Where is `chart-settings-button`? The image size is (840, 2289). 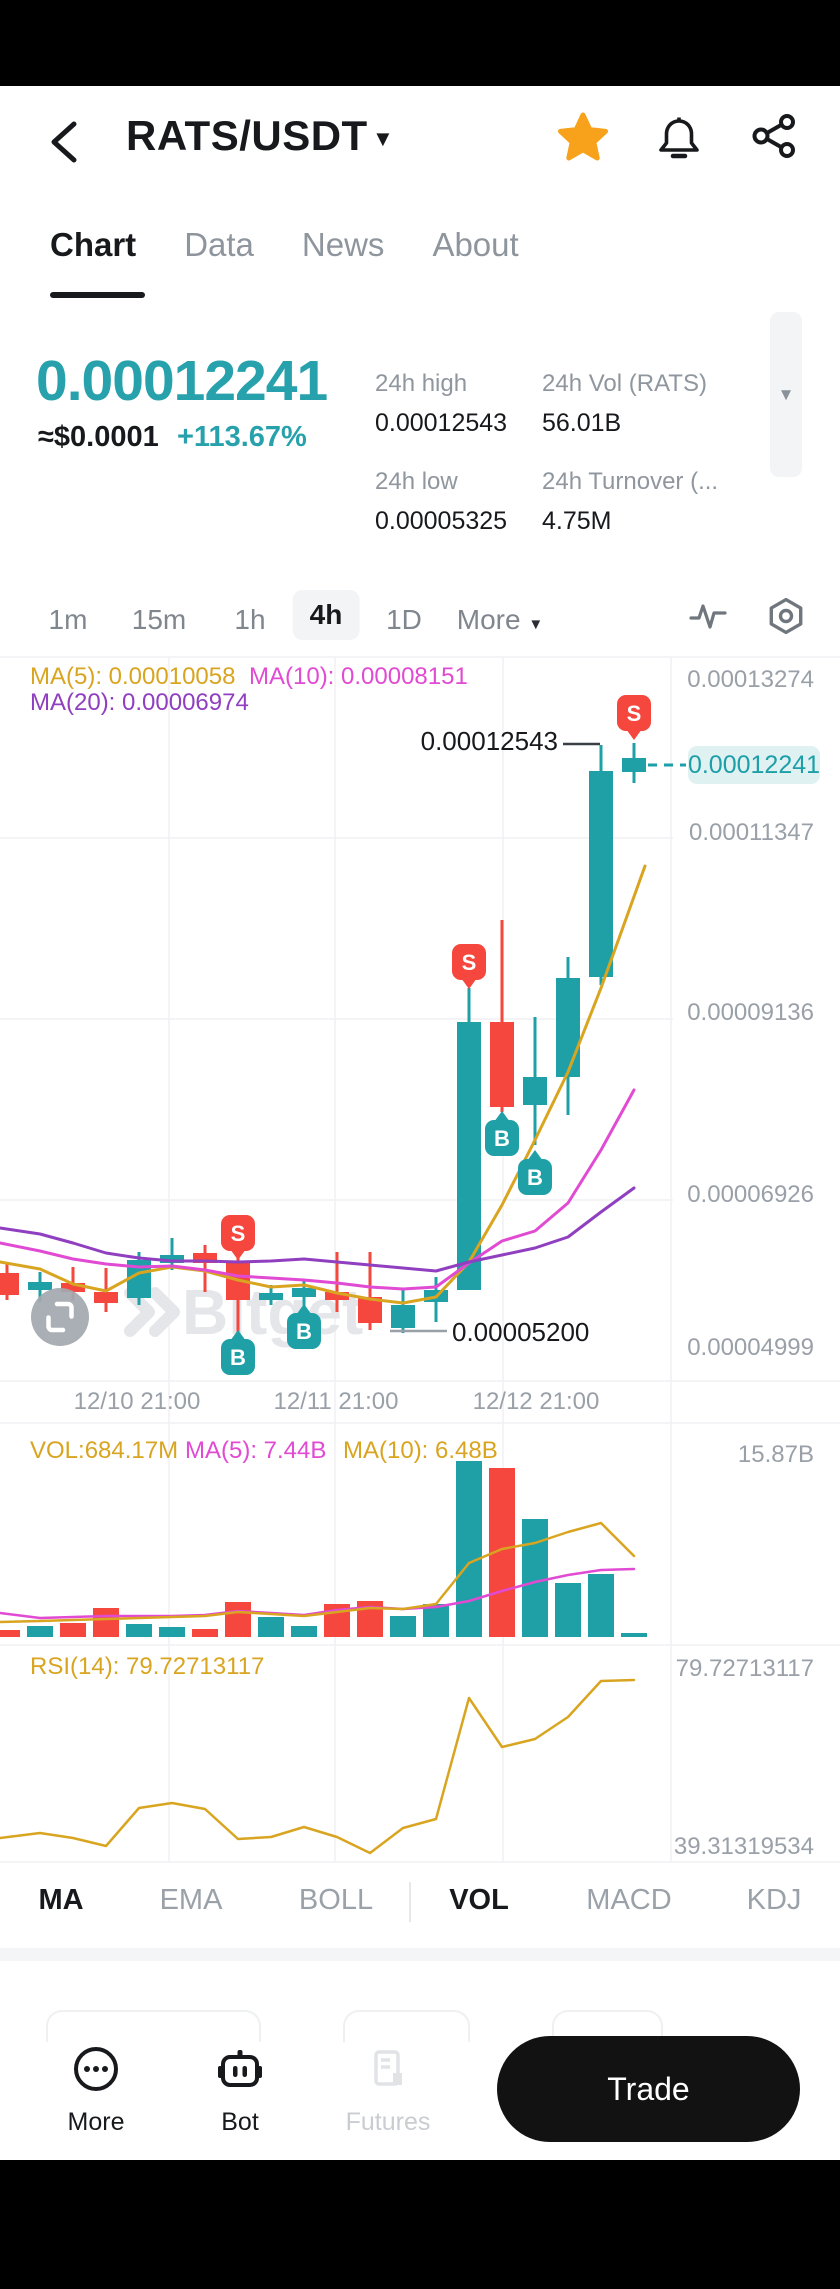
chart-settings-button is located at coordinates (786, 616).